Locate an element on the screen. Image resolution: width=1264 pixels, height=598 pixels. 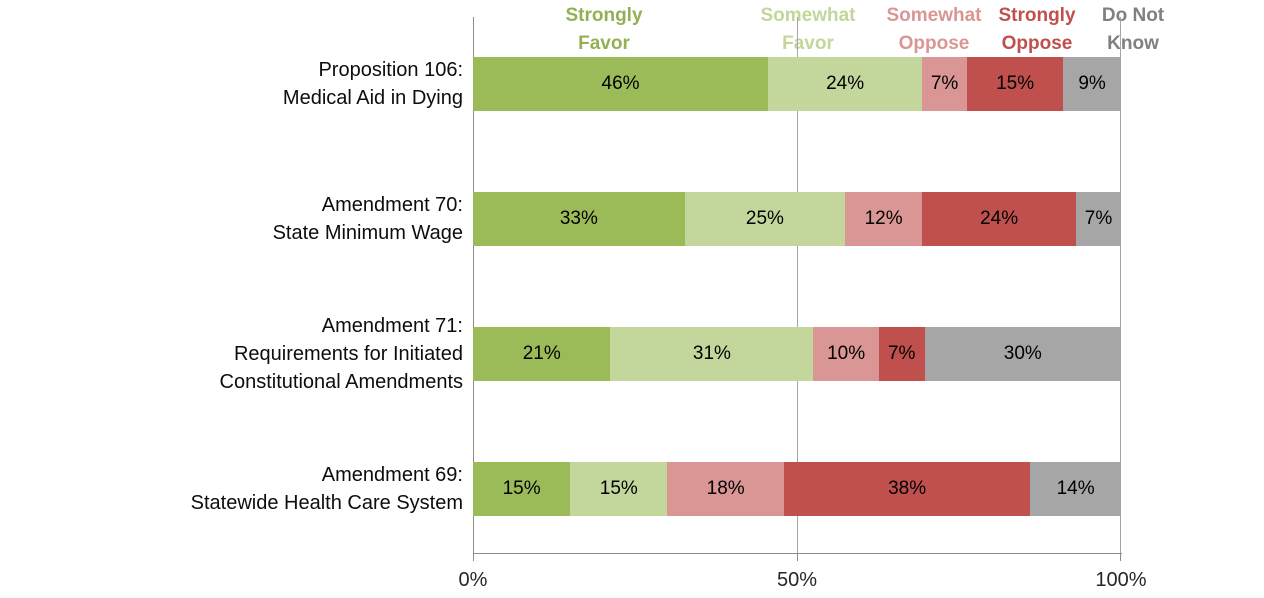
bar-segment-somewhat-favor: 31% is located at coordinates (712, 354).